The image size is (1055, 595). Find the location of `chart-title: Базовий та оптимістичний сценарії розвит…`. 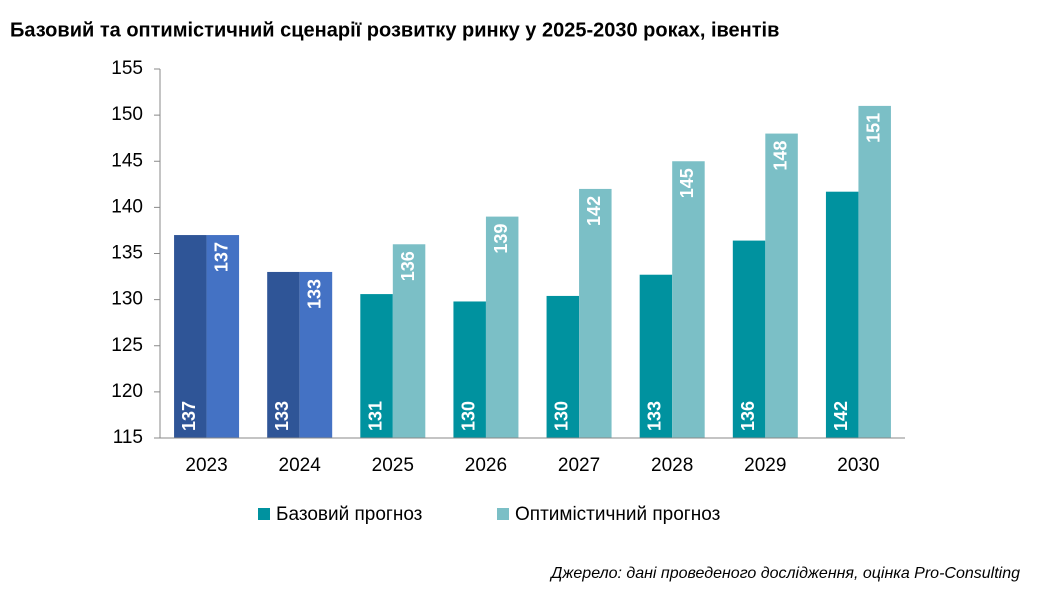

chart-title: Базовий та оптимістичний сценарії розвит… is located at coordinates (394, 30).